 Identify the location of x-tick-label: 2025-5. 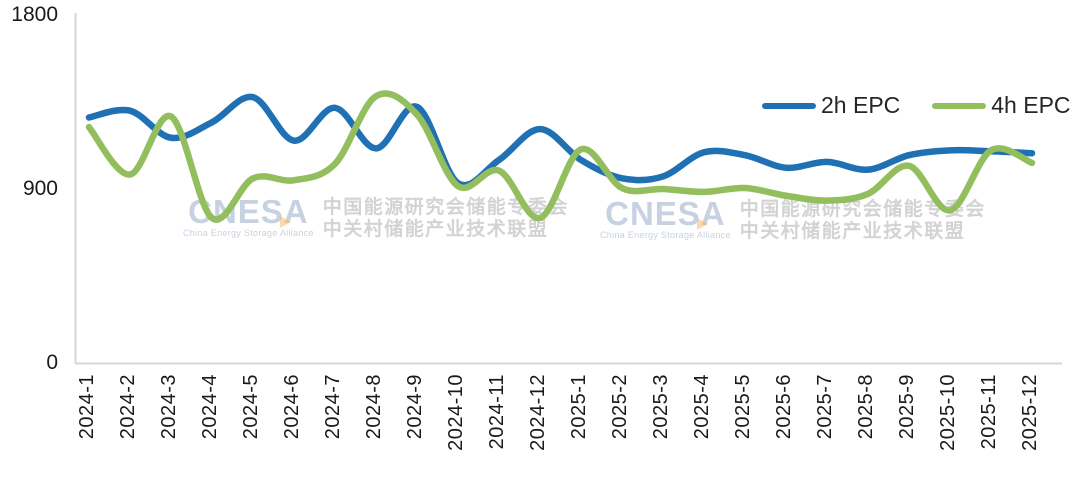
(743, 407).